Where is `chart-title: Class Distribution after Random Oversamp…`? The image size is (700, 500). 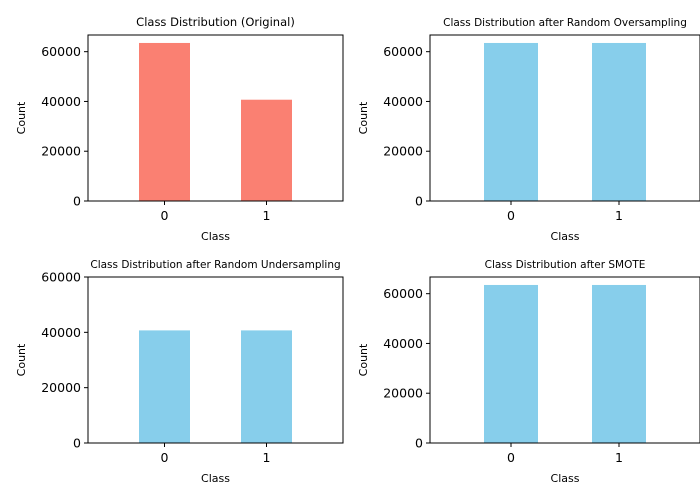
chart-title: Class Distribution after Random Oversamp… is located at coordinates (565, 23).